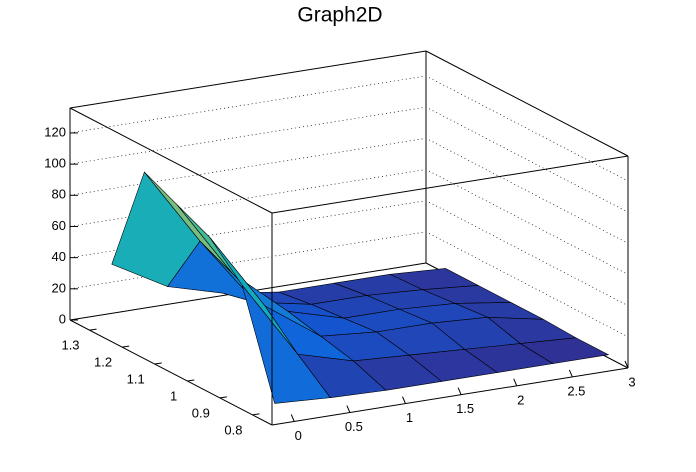 The image size is (696, 472). Describe the element at coordinates (59, 287) in the screenshot. I see `z-tick-label: 20` at that location.